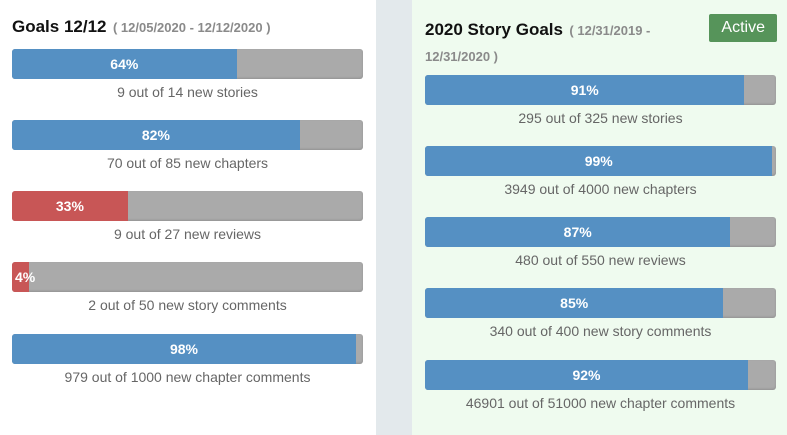  I want to click on goal-new-story-comments: 4% 2 out of 50 new story comments, so click(187, 287).